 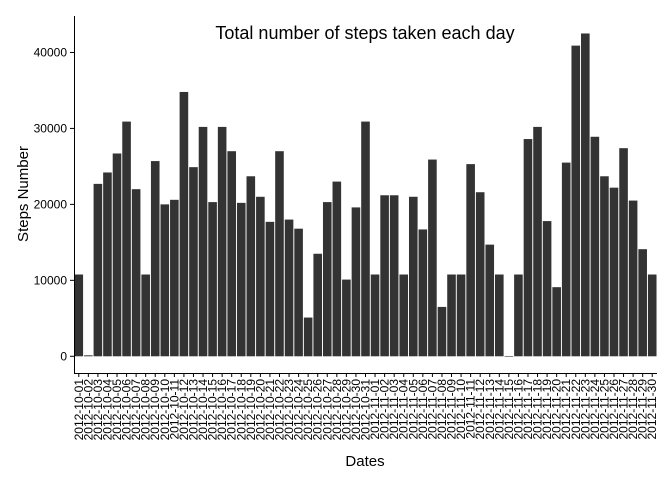 I want to click on y-tick-label: 30000, so click(x=51, y=128).